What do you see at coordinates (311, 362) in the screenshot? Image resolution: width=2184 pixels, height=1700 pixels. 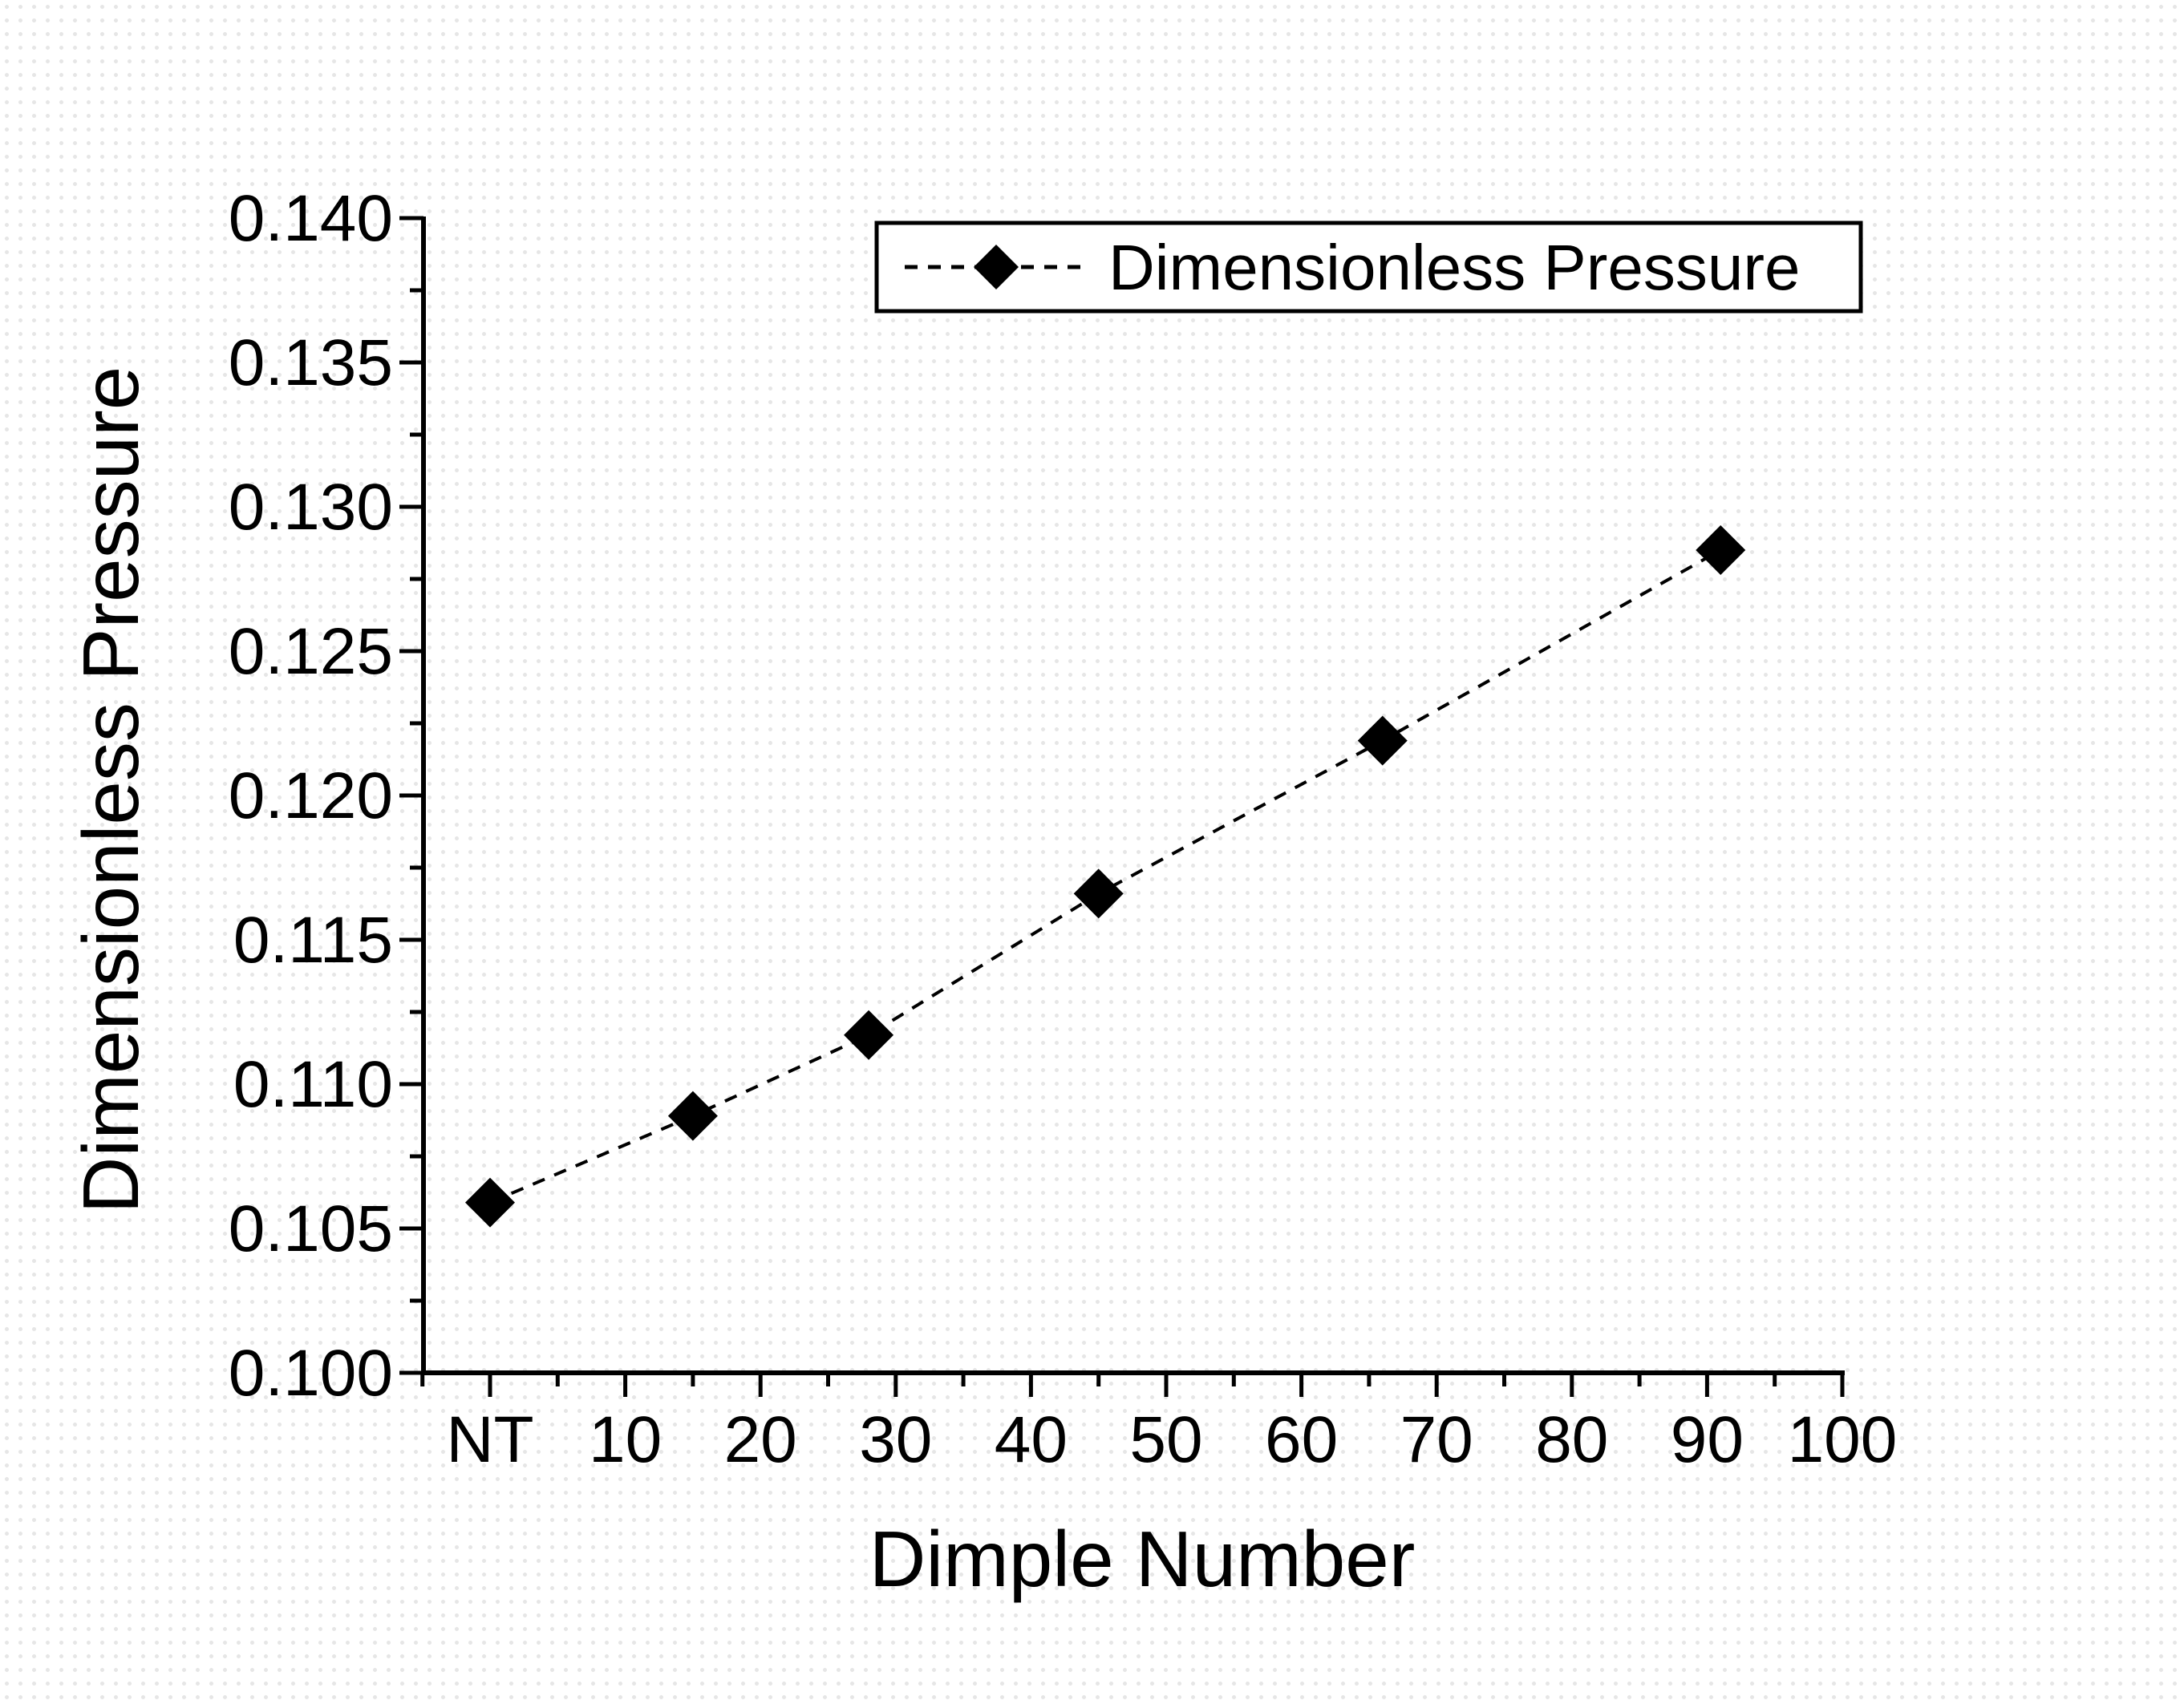 I see `y-tick-label: 0.135` at bounding box center [311, 362].